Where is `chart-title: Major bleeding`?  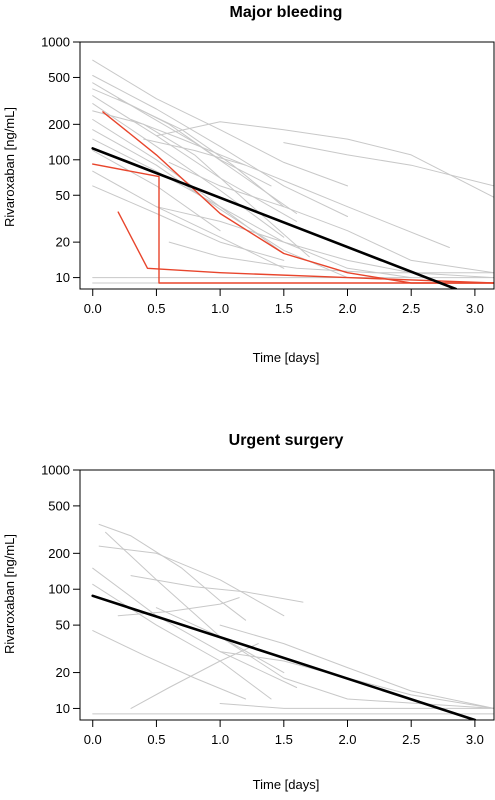
chart-title: Major bleeding is located at coordinates (286, 12).